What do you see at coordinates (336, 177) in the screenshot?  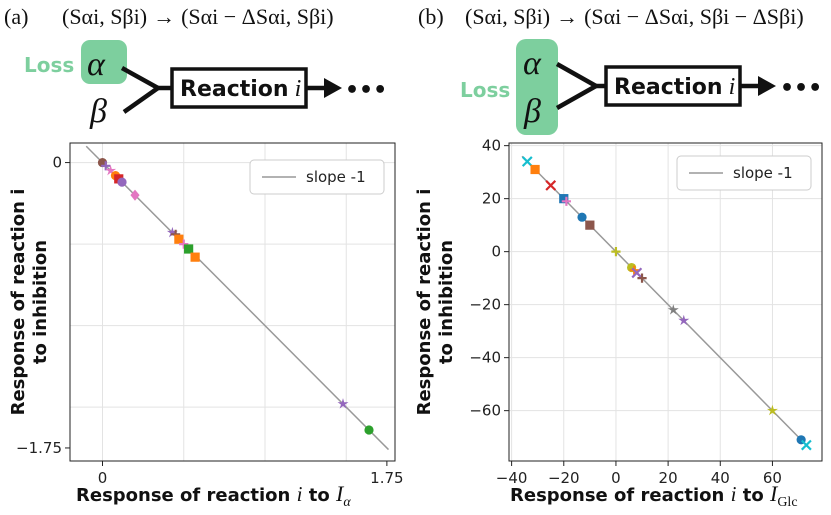 I see `chart-a-legend-label: slope -1` at bounding box center [336, 177].